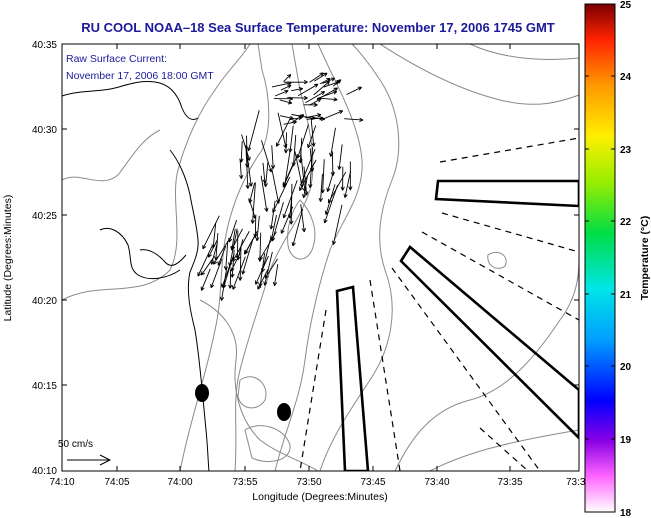 This screenshot has width=651, height=518. Describe the element at coordinates (44, 45) in the screenshot. I see `y-tick-label: 40:35` at that location.